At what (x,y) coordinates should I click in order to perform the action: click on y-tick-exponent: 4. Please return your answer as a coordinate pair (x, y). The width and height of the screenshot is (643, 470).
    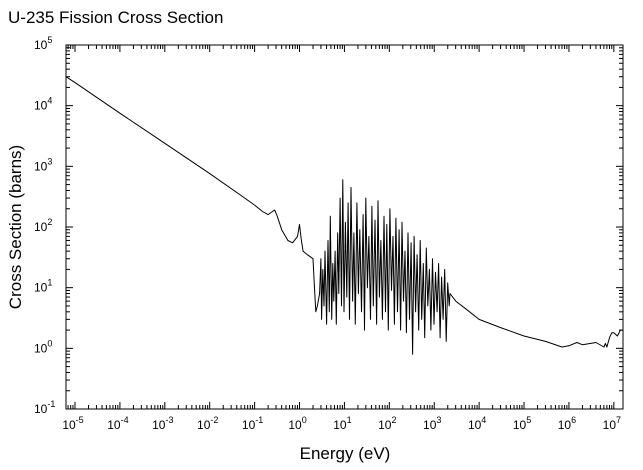
    Looking at the image, I should click on (49, 101).